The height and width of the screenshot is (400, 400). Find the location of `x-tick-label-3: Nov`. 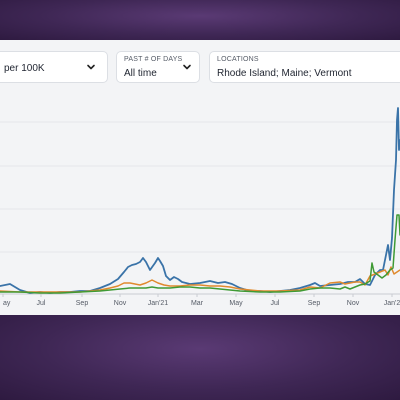

x-tick-label-3: Nov is located at coordinates (120, 303).